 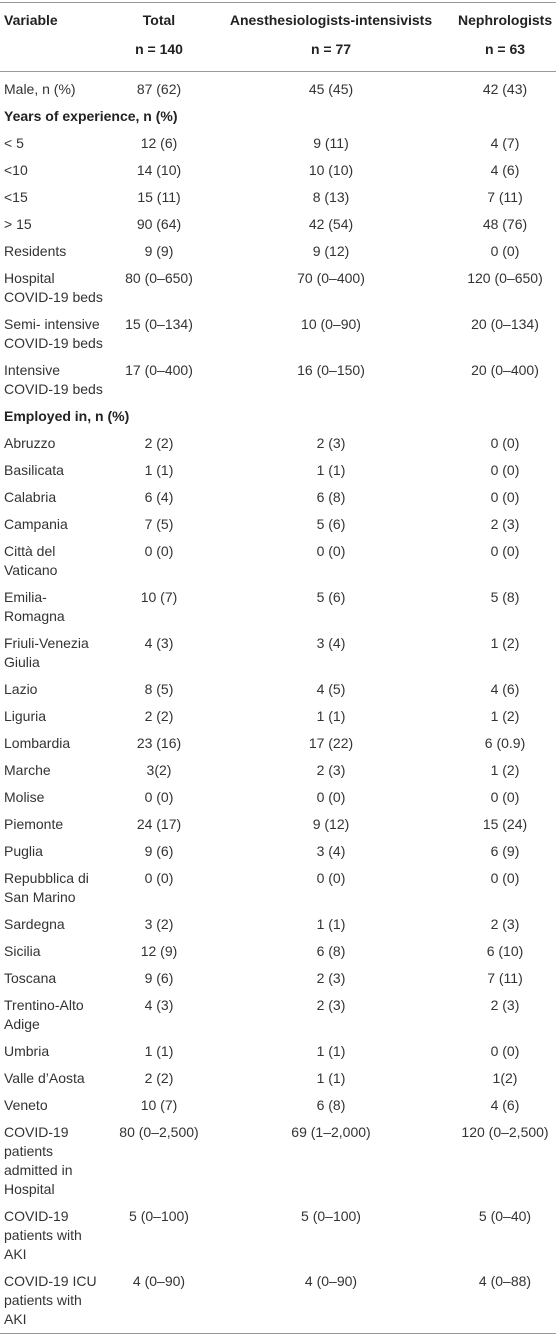 What do you see at coordinates (91, 116) in the screenshot?
I see `section-cell: Years of experience, n (%)` at bounding box center [91, 116].